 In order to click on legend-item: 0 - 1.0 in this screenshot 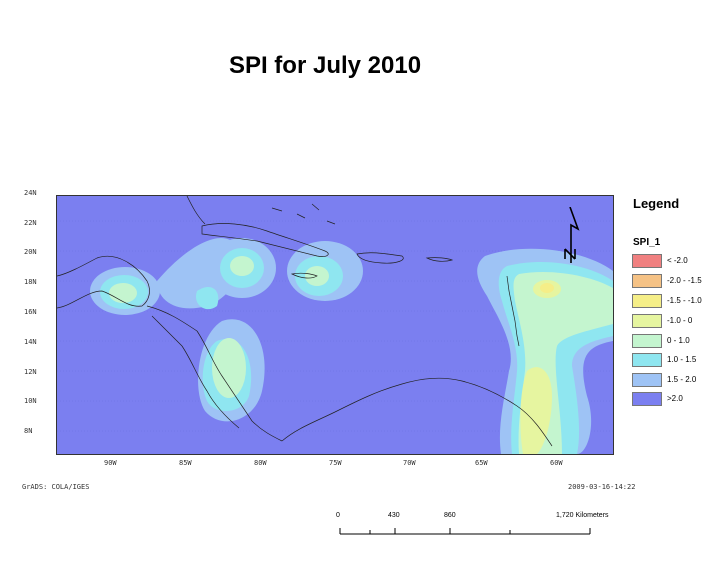, I will do `click(661, 340)`.